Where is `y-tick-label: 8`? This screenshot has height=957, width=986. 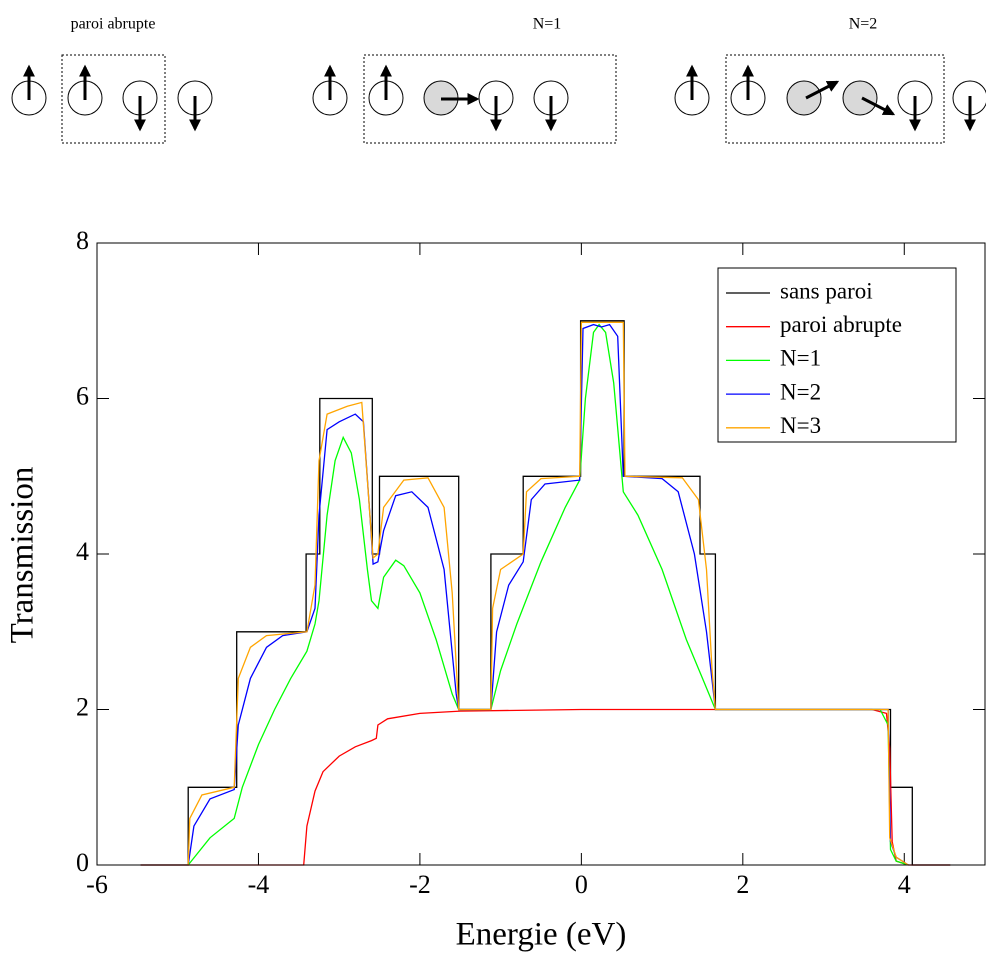 y-tick-label: 8 is located at coordinates (82, 240).